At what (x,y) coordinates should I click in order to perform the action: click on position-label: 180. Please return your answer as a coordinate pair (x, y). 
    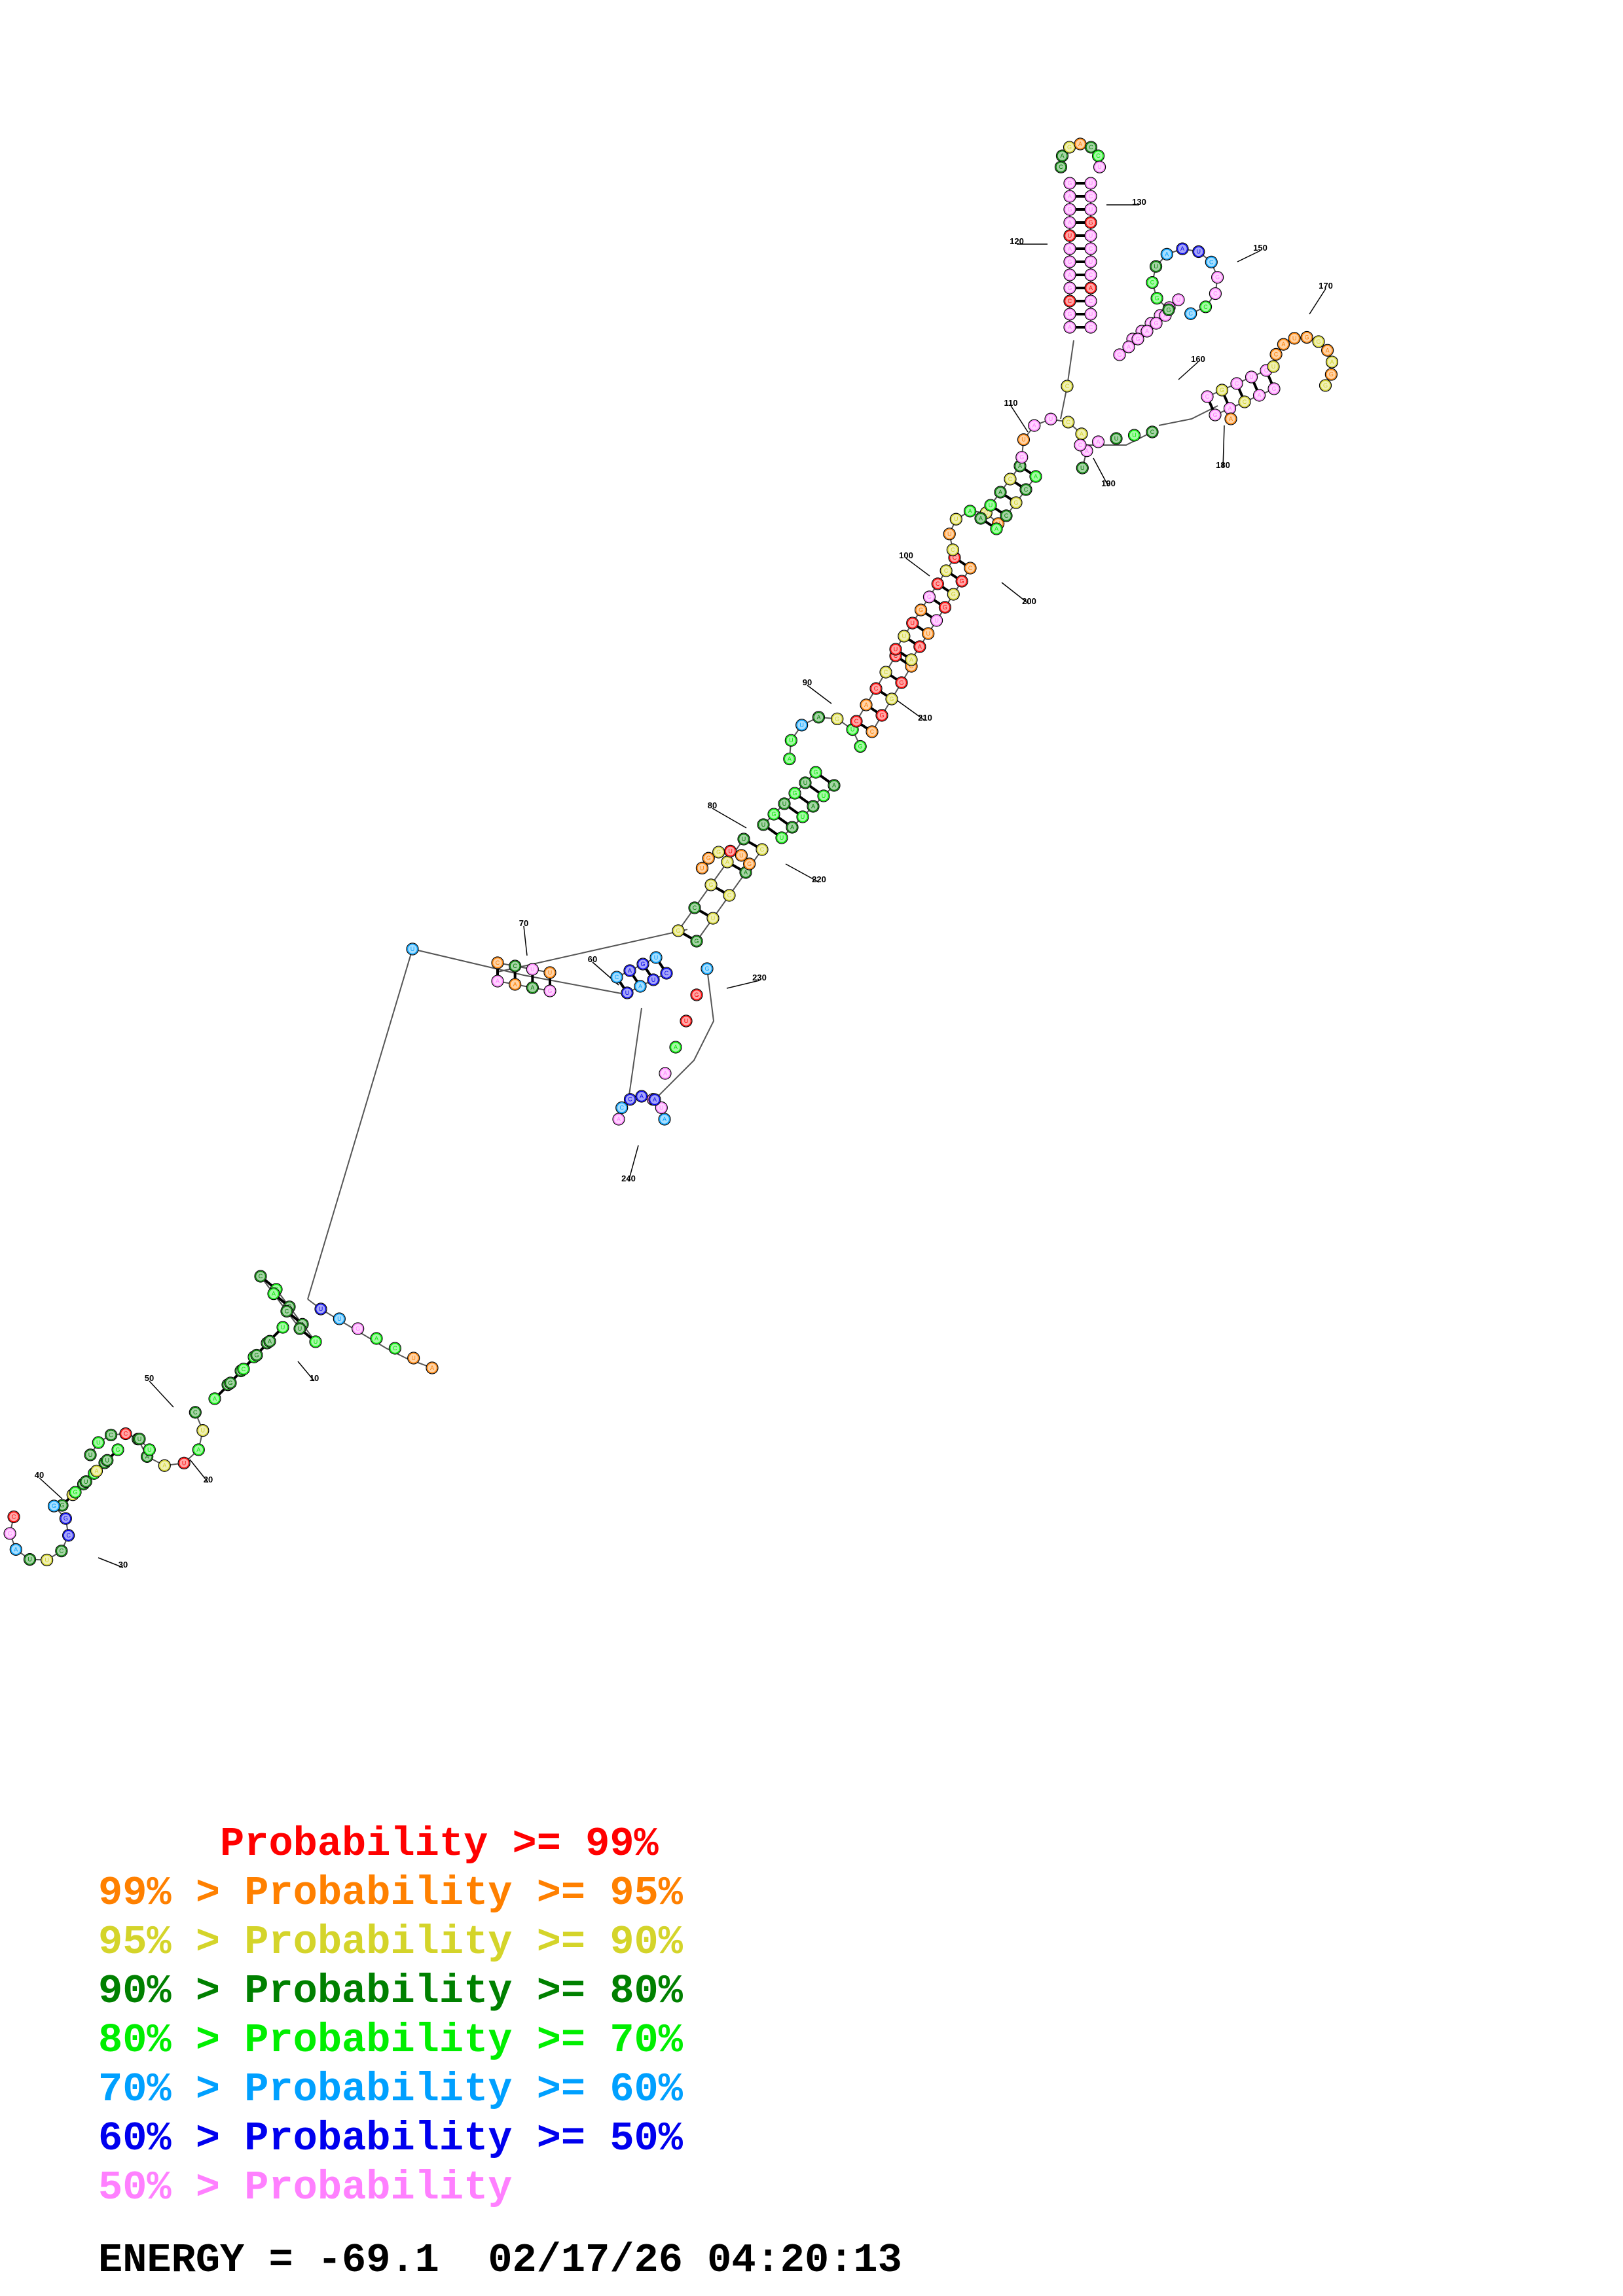
    Looking at the image, I should click on (1223, 465).